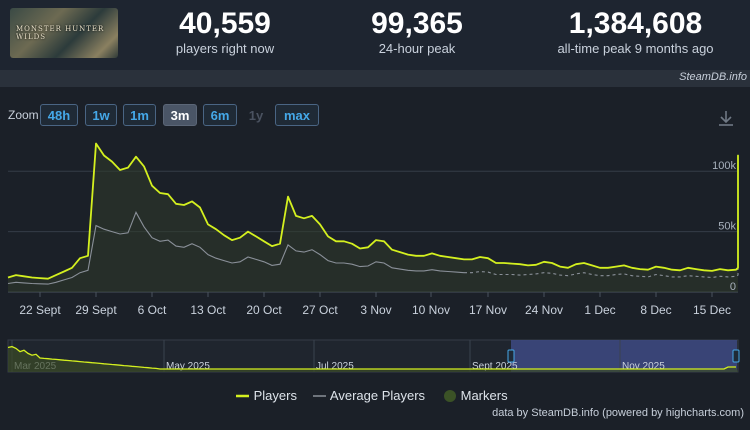 Image resolution: width=750 pixels, height=430 pixels. I want to click on y-axis: 0 50k 100k, so click(724, 226).